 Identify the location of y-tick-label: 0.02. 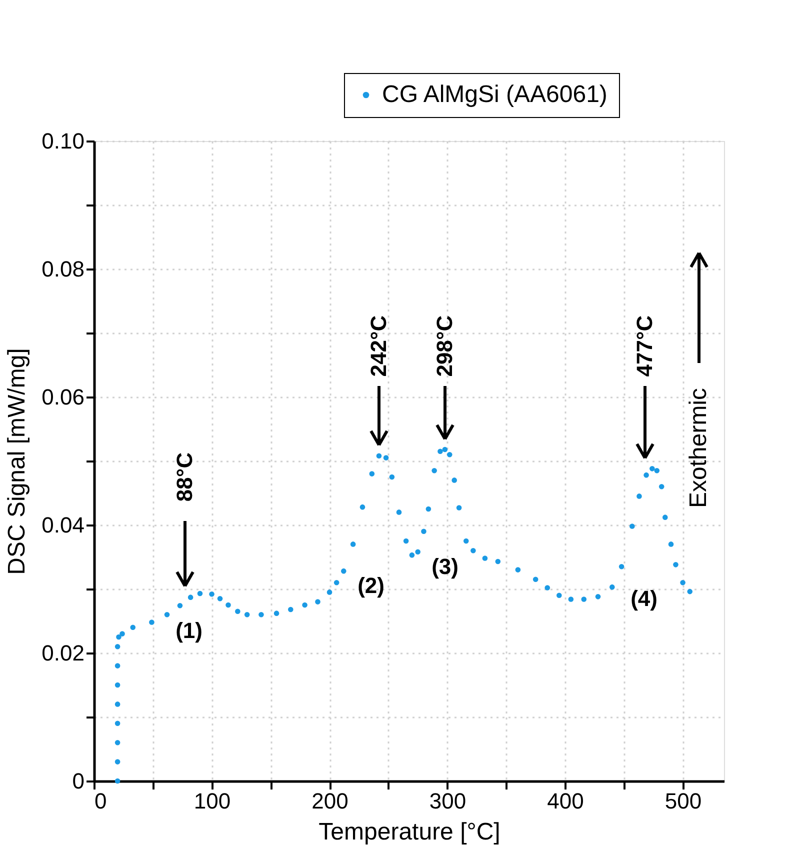
(63, 653).